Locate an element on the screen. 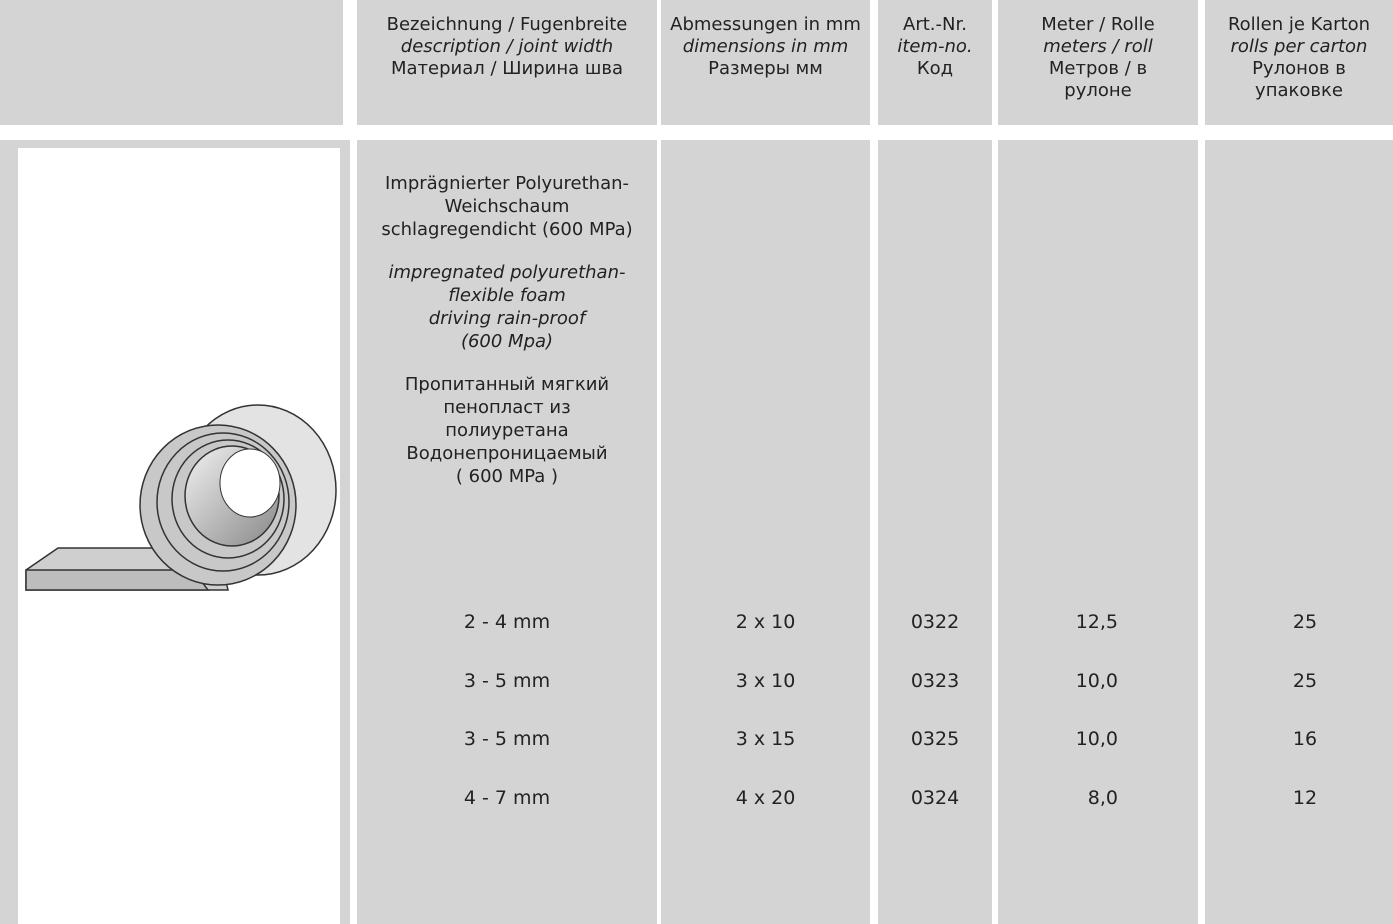 Image resolution: width=1393 pixels, height=924 pixels. description-line: schlagregendicht (600 MPa) is located at coordinates (507, 229).